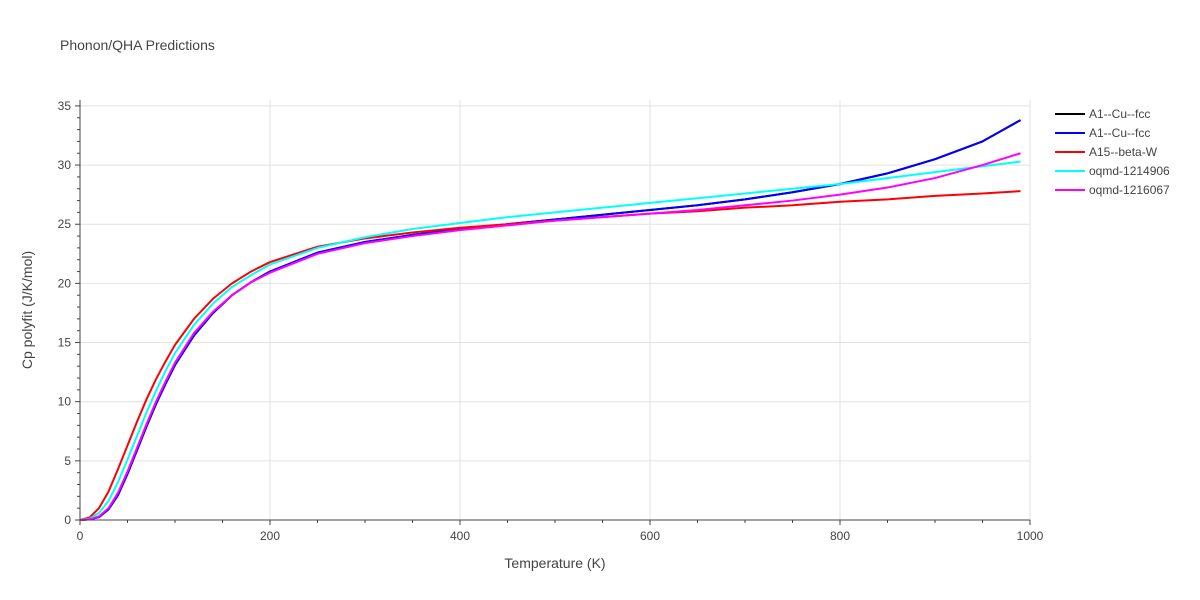 This screenshot has height=600, width=1200. Describe the element at coordinates (80, 536) in the screenshot. I see `x-tick-label: 0` at that location.